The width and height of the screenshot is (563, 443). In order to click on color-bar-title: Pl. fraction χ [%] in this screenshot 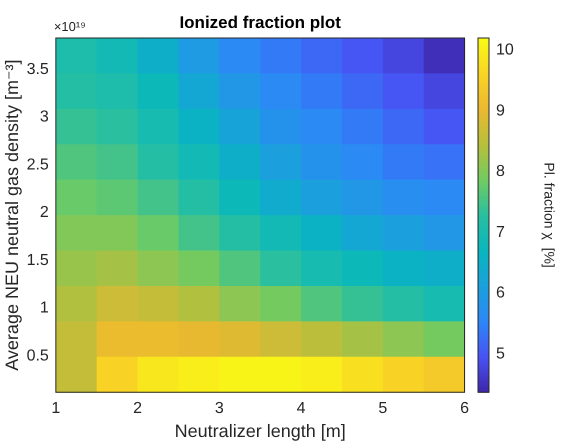, I will do `click(550, 215)`.